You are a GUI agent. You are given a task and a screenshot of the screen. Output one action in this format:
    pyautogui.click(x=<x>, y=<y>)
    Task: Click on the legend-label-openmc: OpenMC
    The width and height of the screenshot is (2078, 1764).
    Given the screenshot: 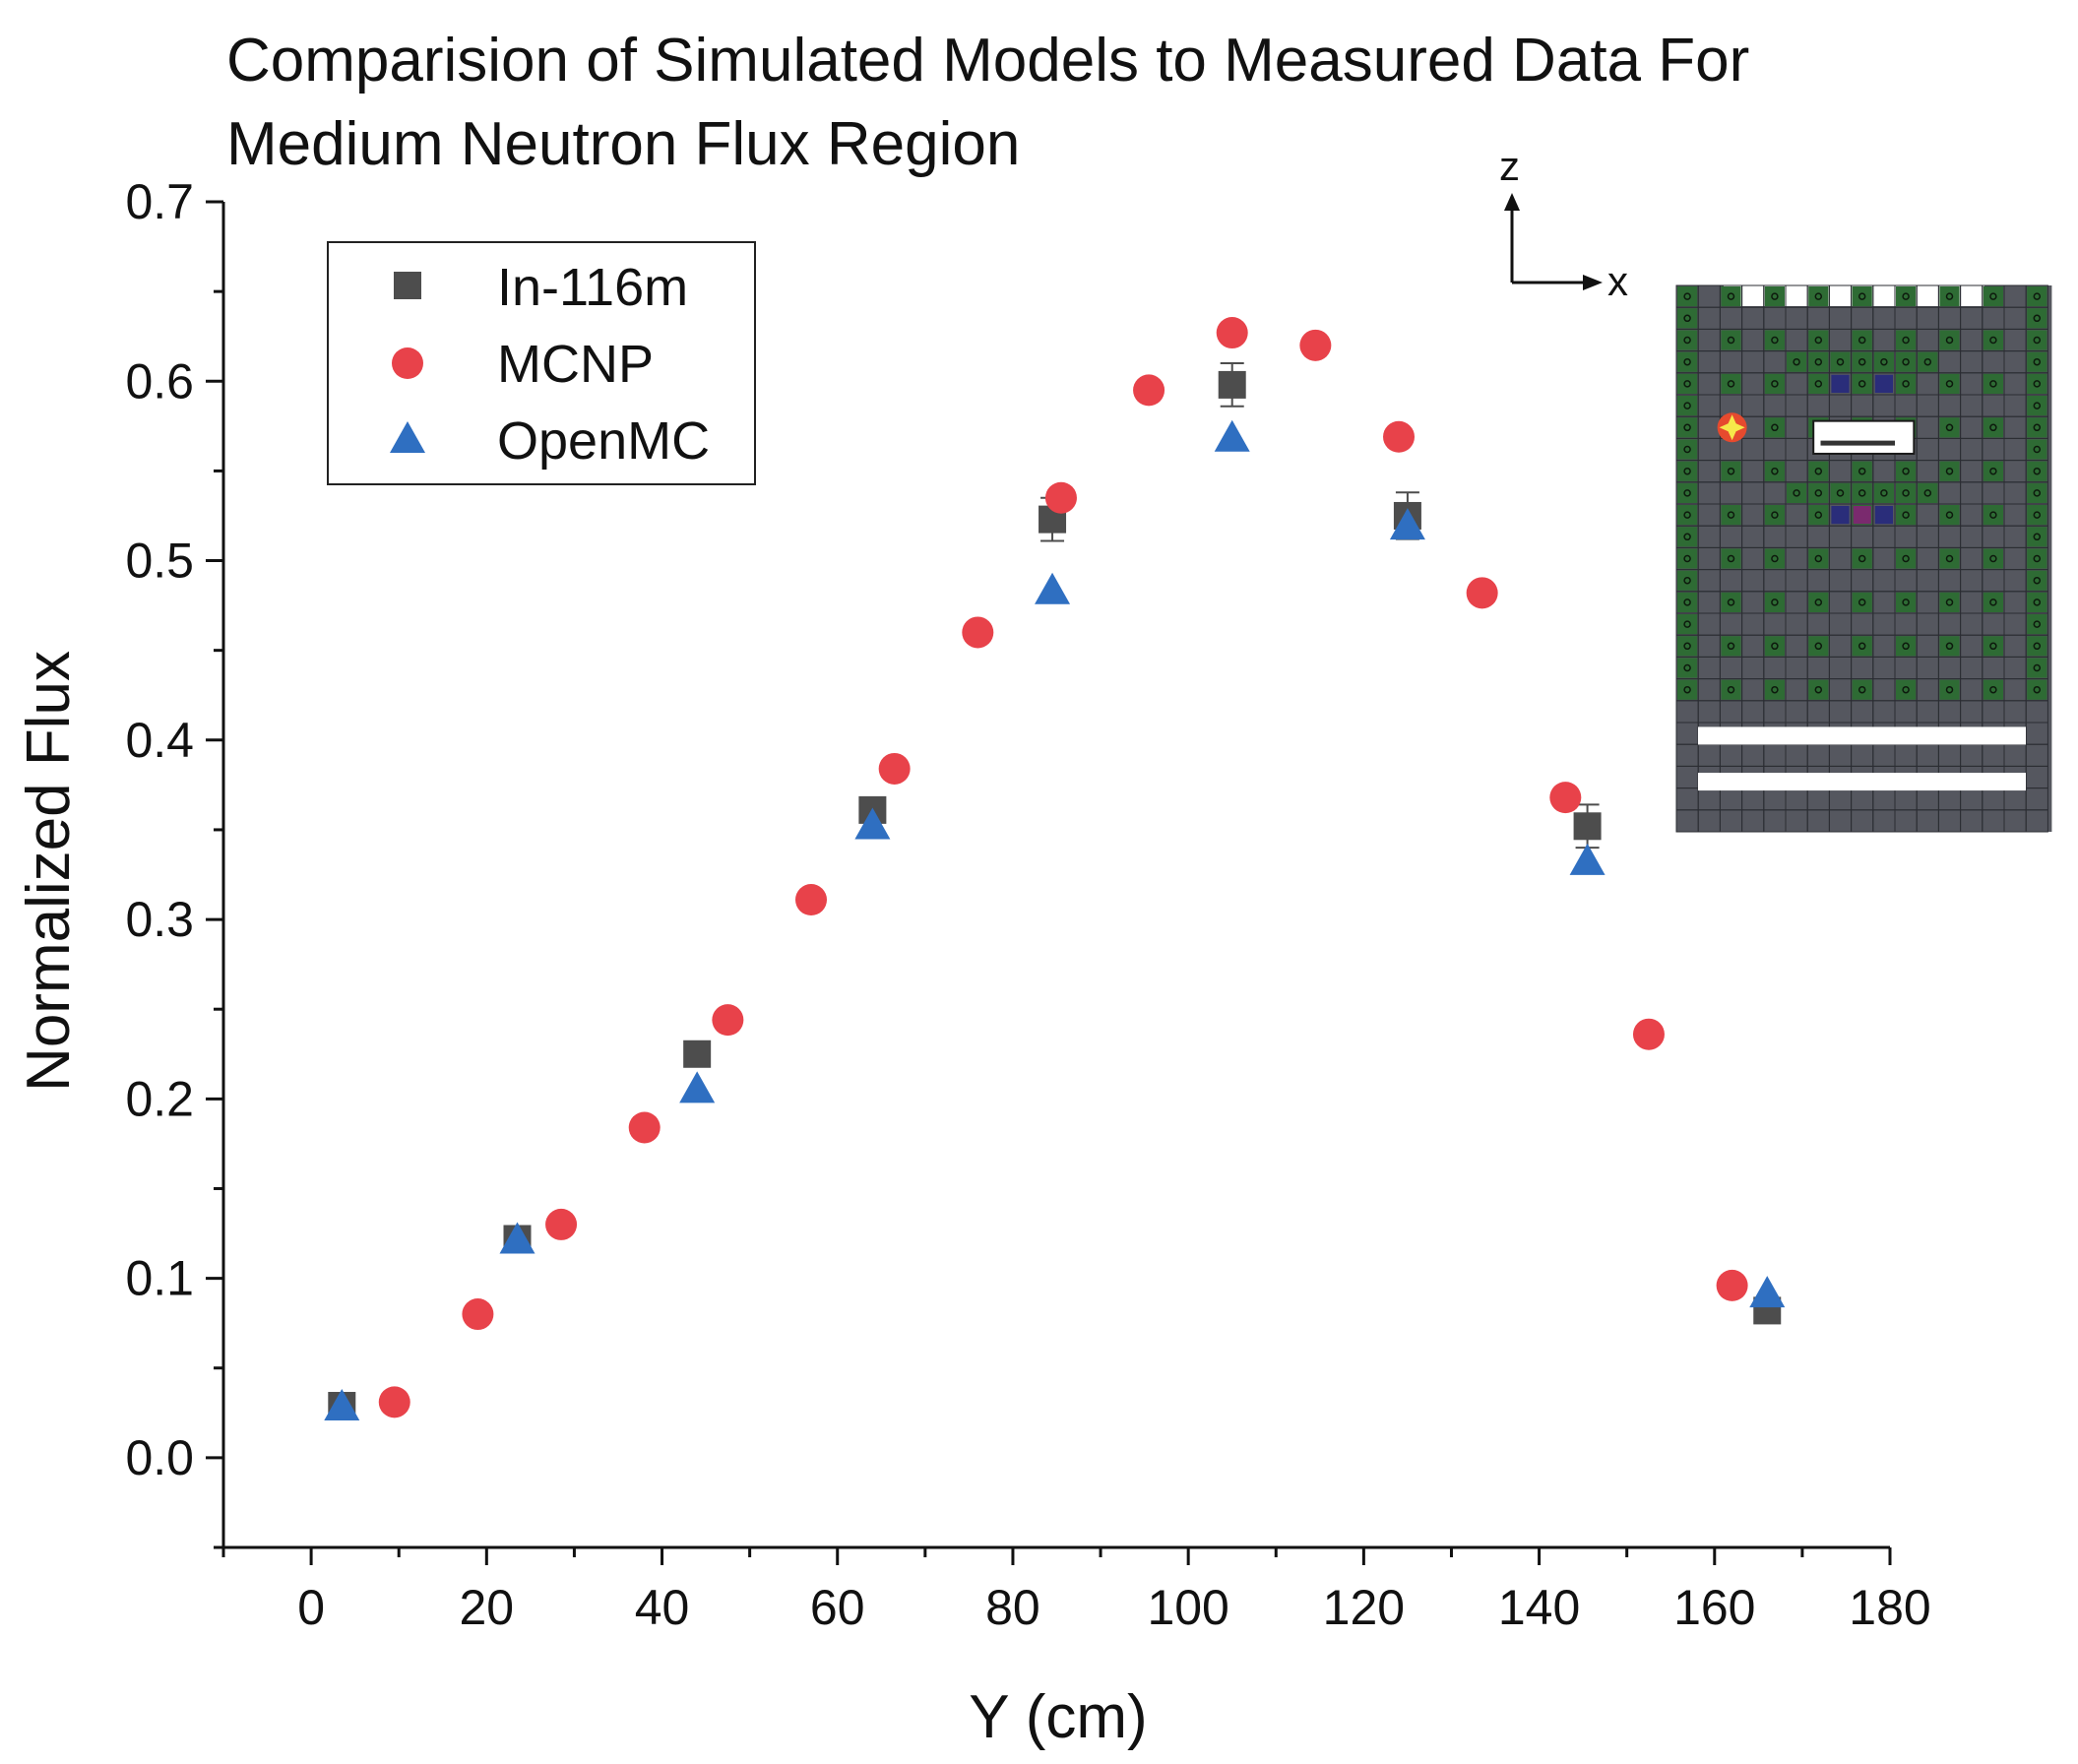 What is the action you would take?
    pyautogui.click(x=603, y=441)
    